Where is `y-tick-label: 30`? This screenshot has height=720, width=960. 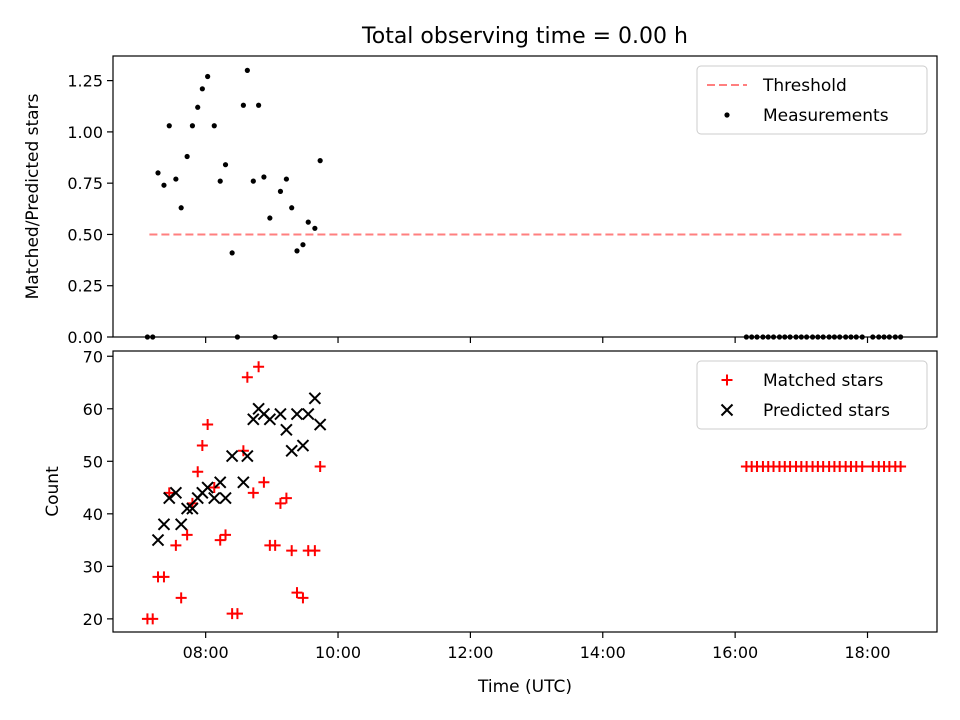
y-tick-label: 30 is located at coordinates (93, 566).